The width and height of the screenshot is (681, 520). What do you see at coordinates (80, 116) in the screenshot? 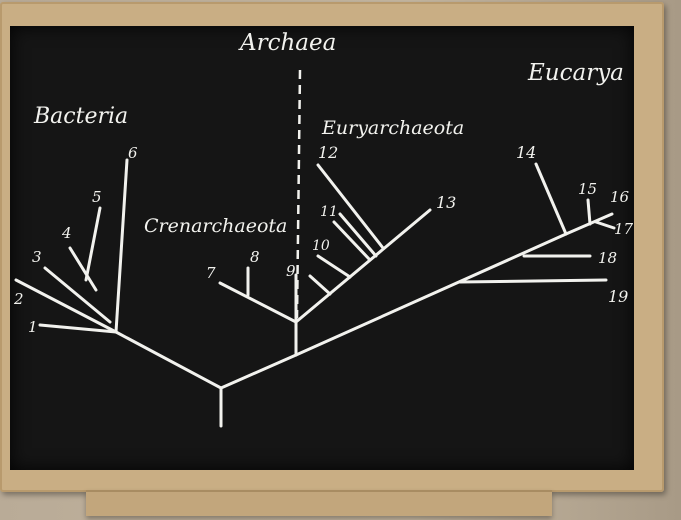
I see `label-bacteria: Bacteria` at bounding box center [80, 116].